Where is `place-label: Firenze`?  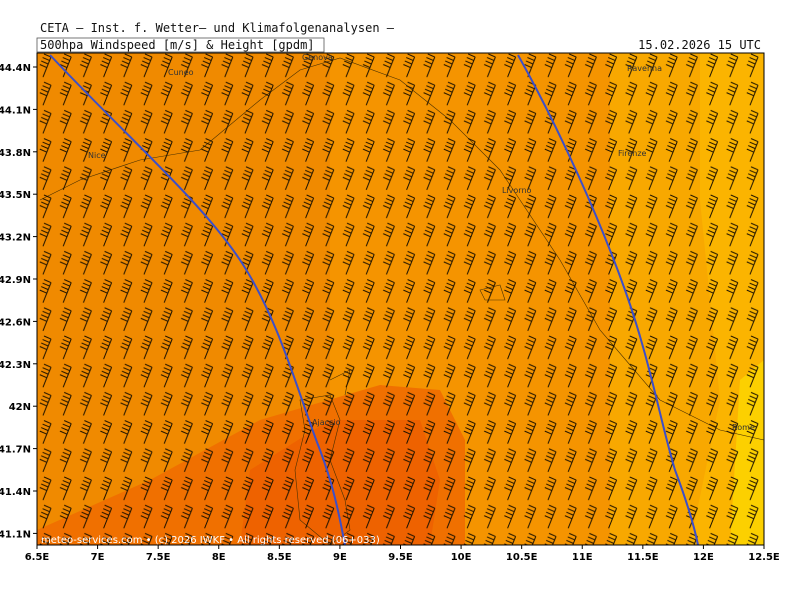 place-label: Firenze is located at coordinates (632, 153).